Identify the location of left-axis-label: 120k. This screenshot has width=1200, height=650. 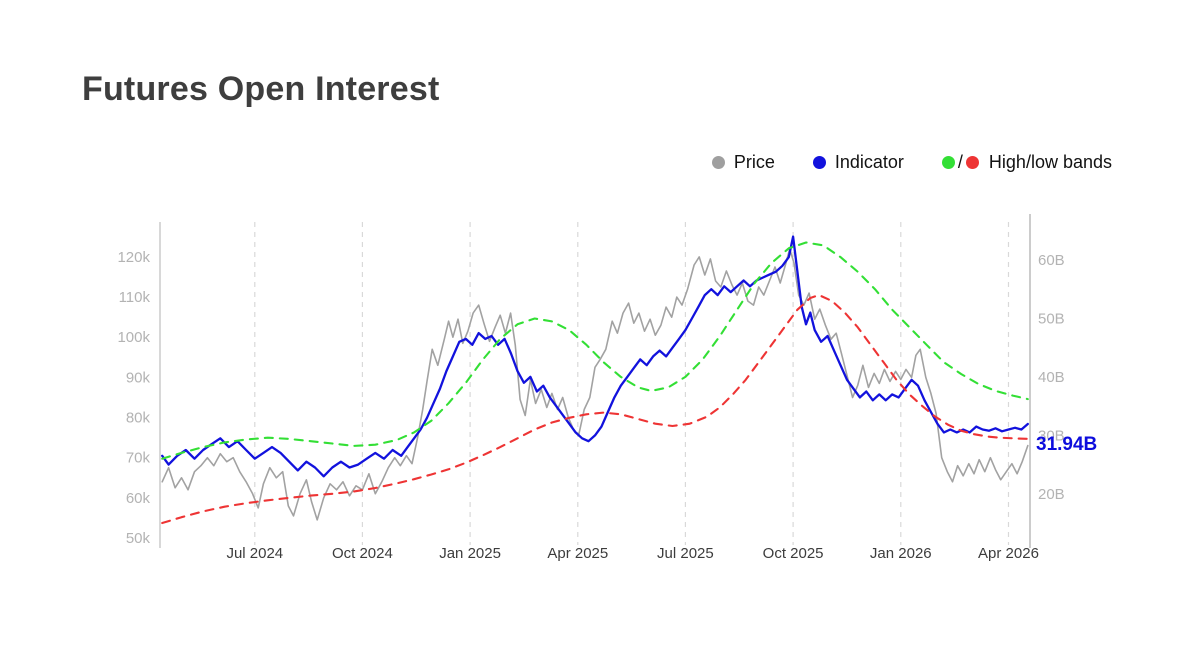
(133, 257).